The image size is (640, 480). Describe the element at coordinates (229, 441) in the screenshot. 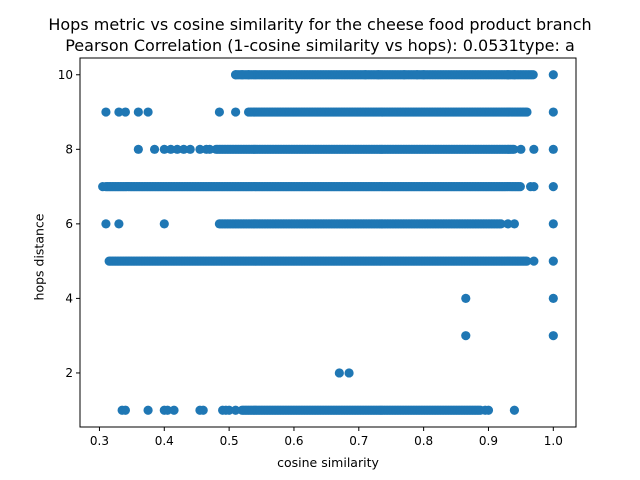

I see `x-tick-label: 0.5` at that location.